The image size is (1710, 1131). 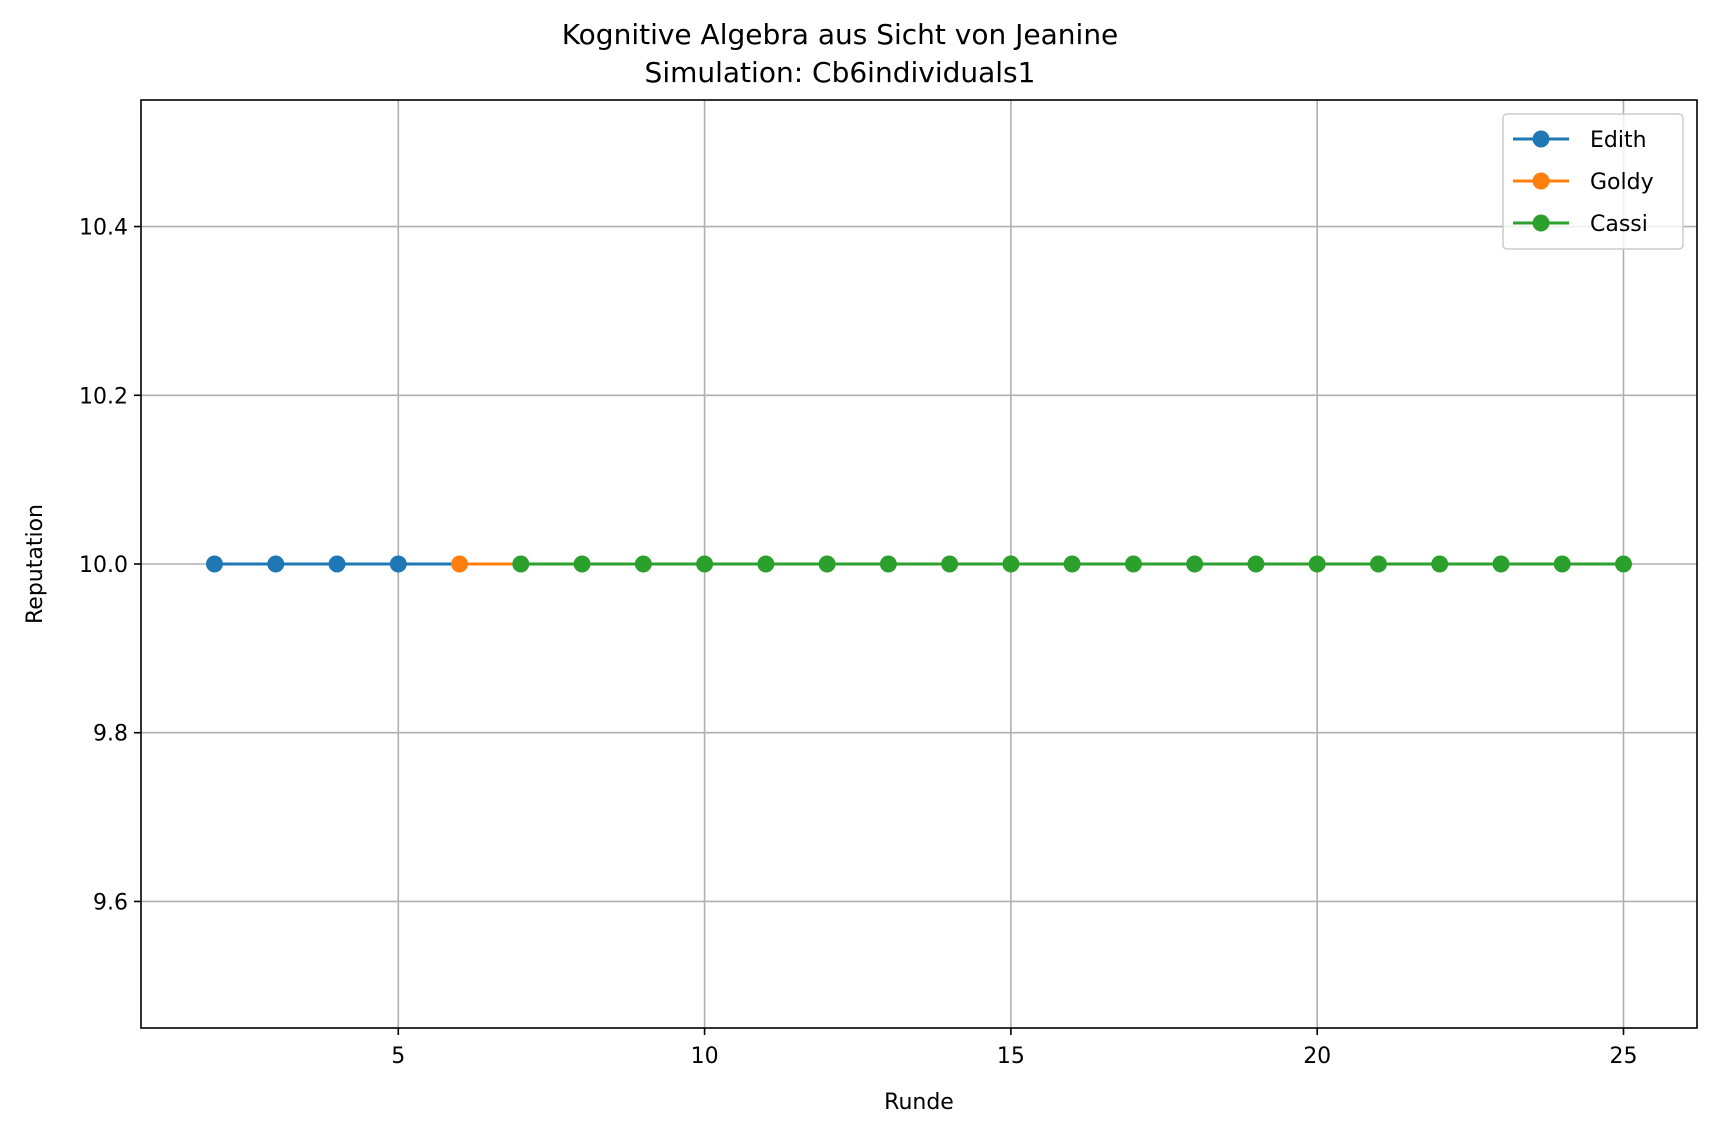 I want to click on x-tick-label: 25, so click(x=1623, y=1056).